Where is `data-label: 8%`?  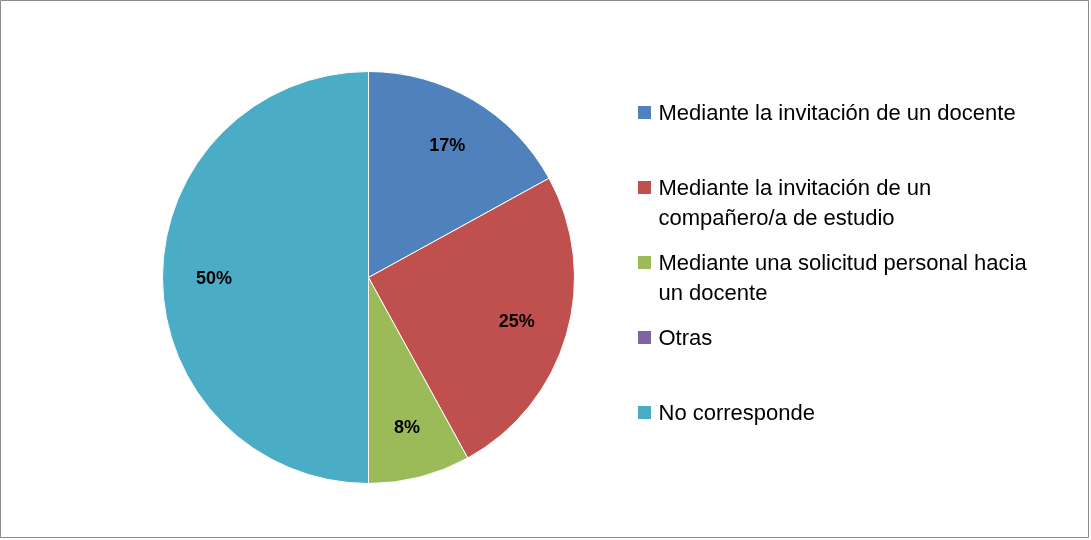 data-label: 8% is located at coordinates (406, 427).